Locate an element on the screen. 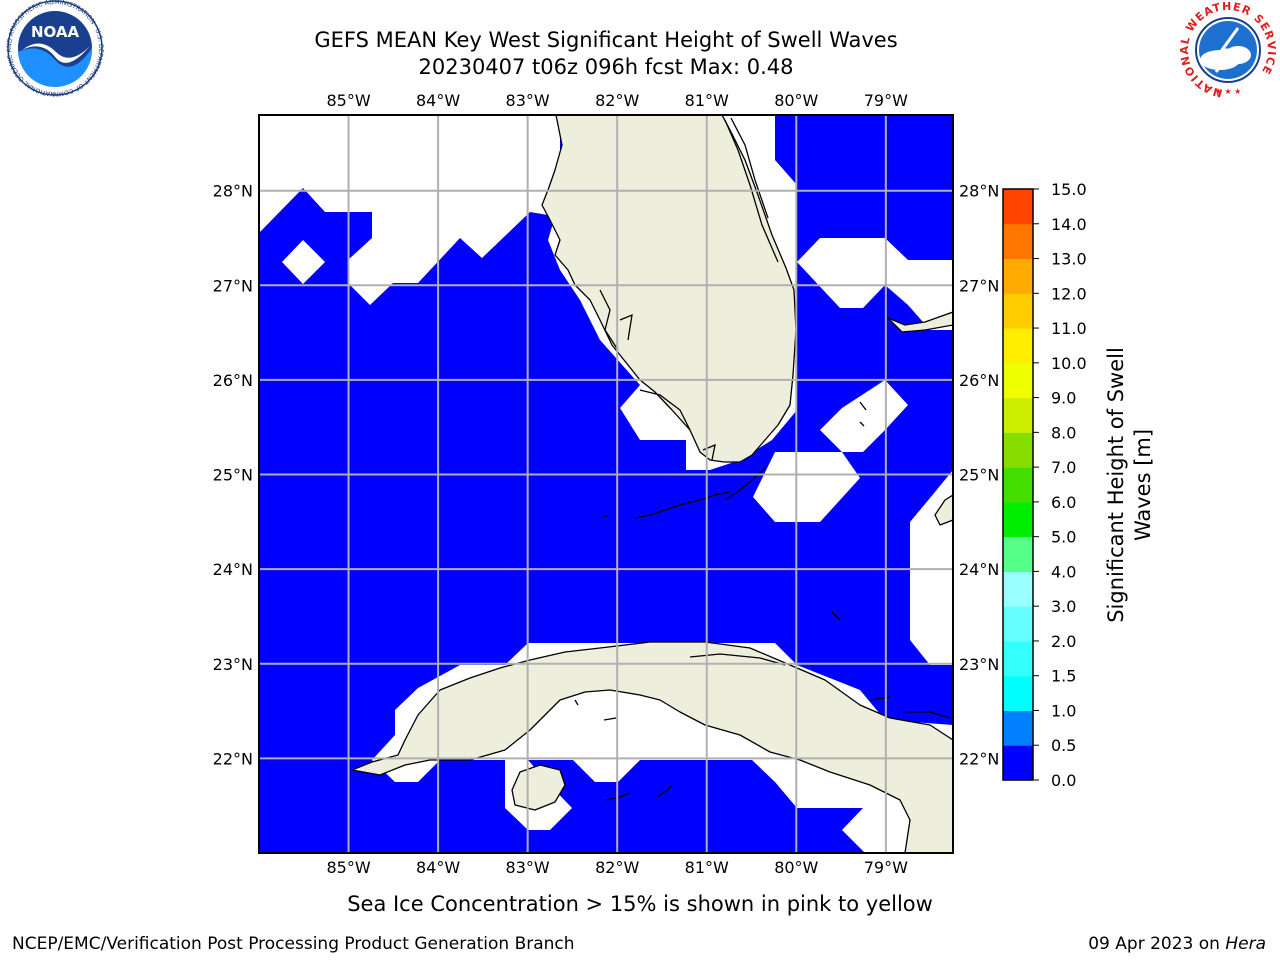  colorbar-frame is located at coordinates (1018, 484).